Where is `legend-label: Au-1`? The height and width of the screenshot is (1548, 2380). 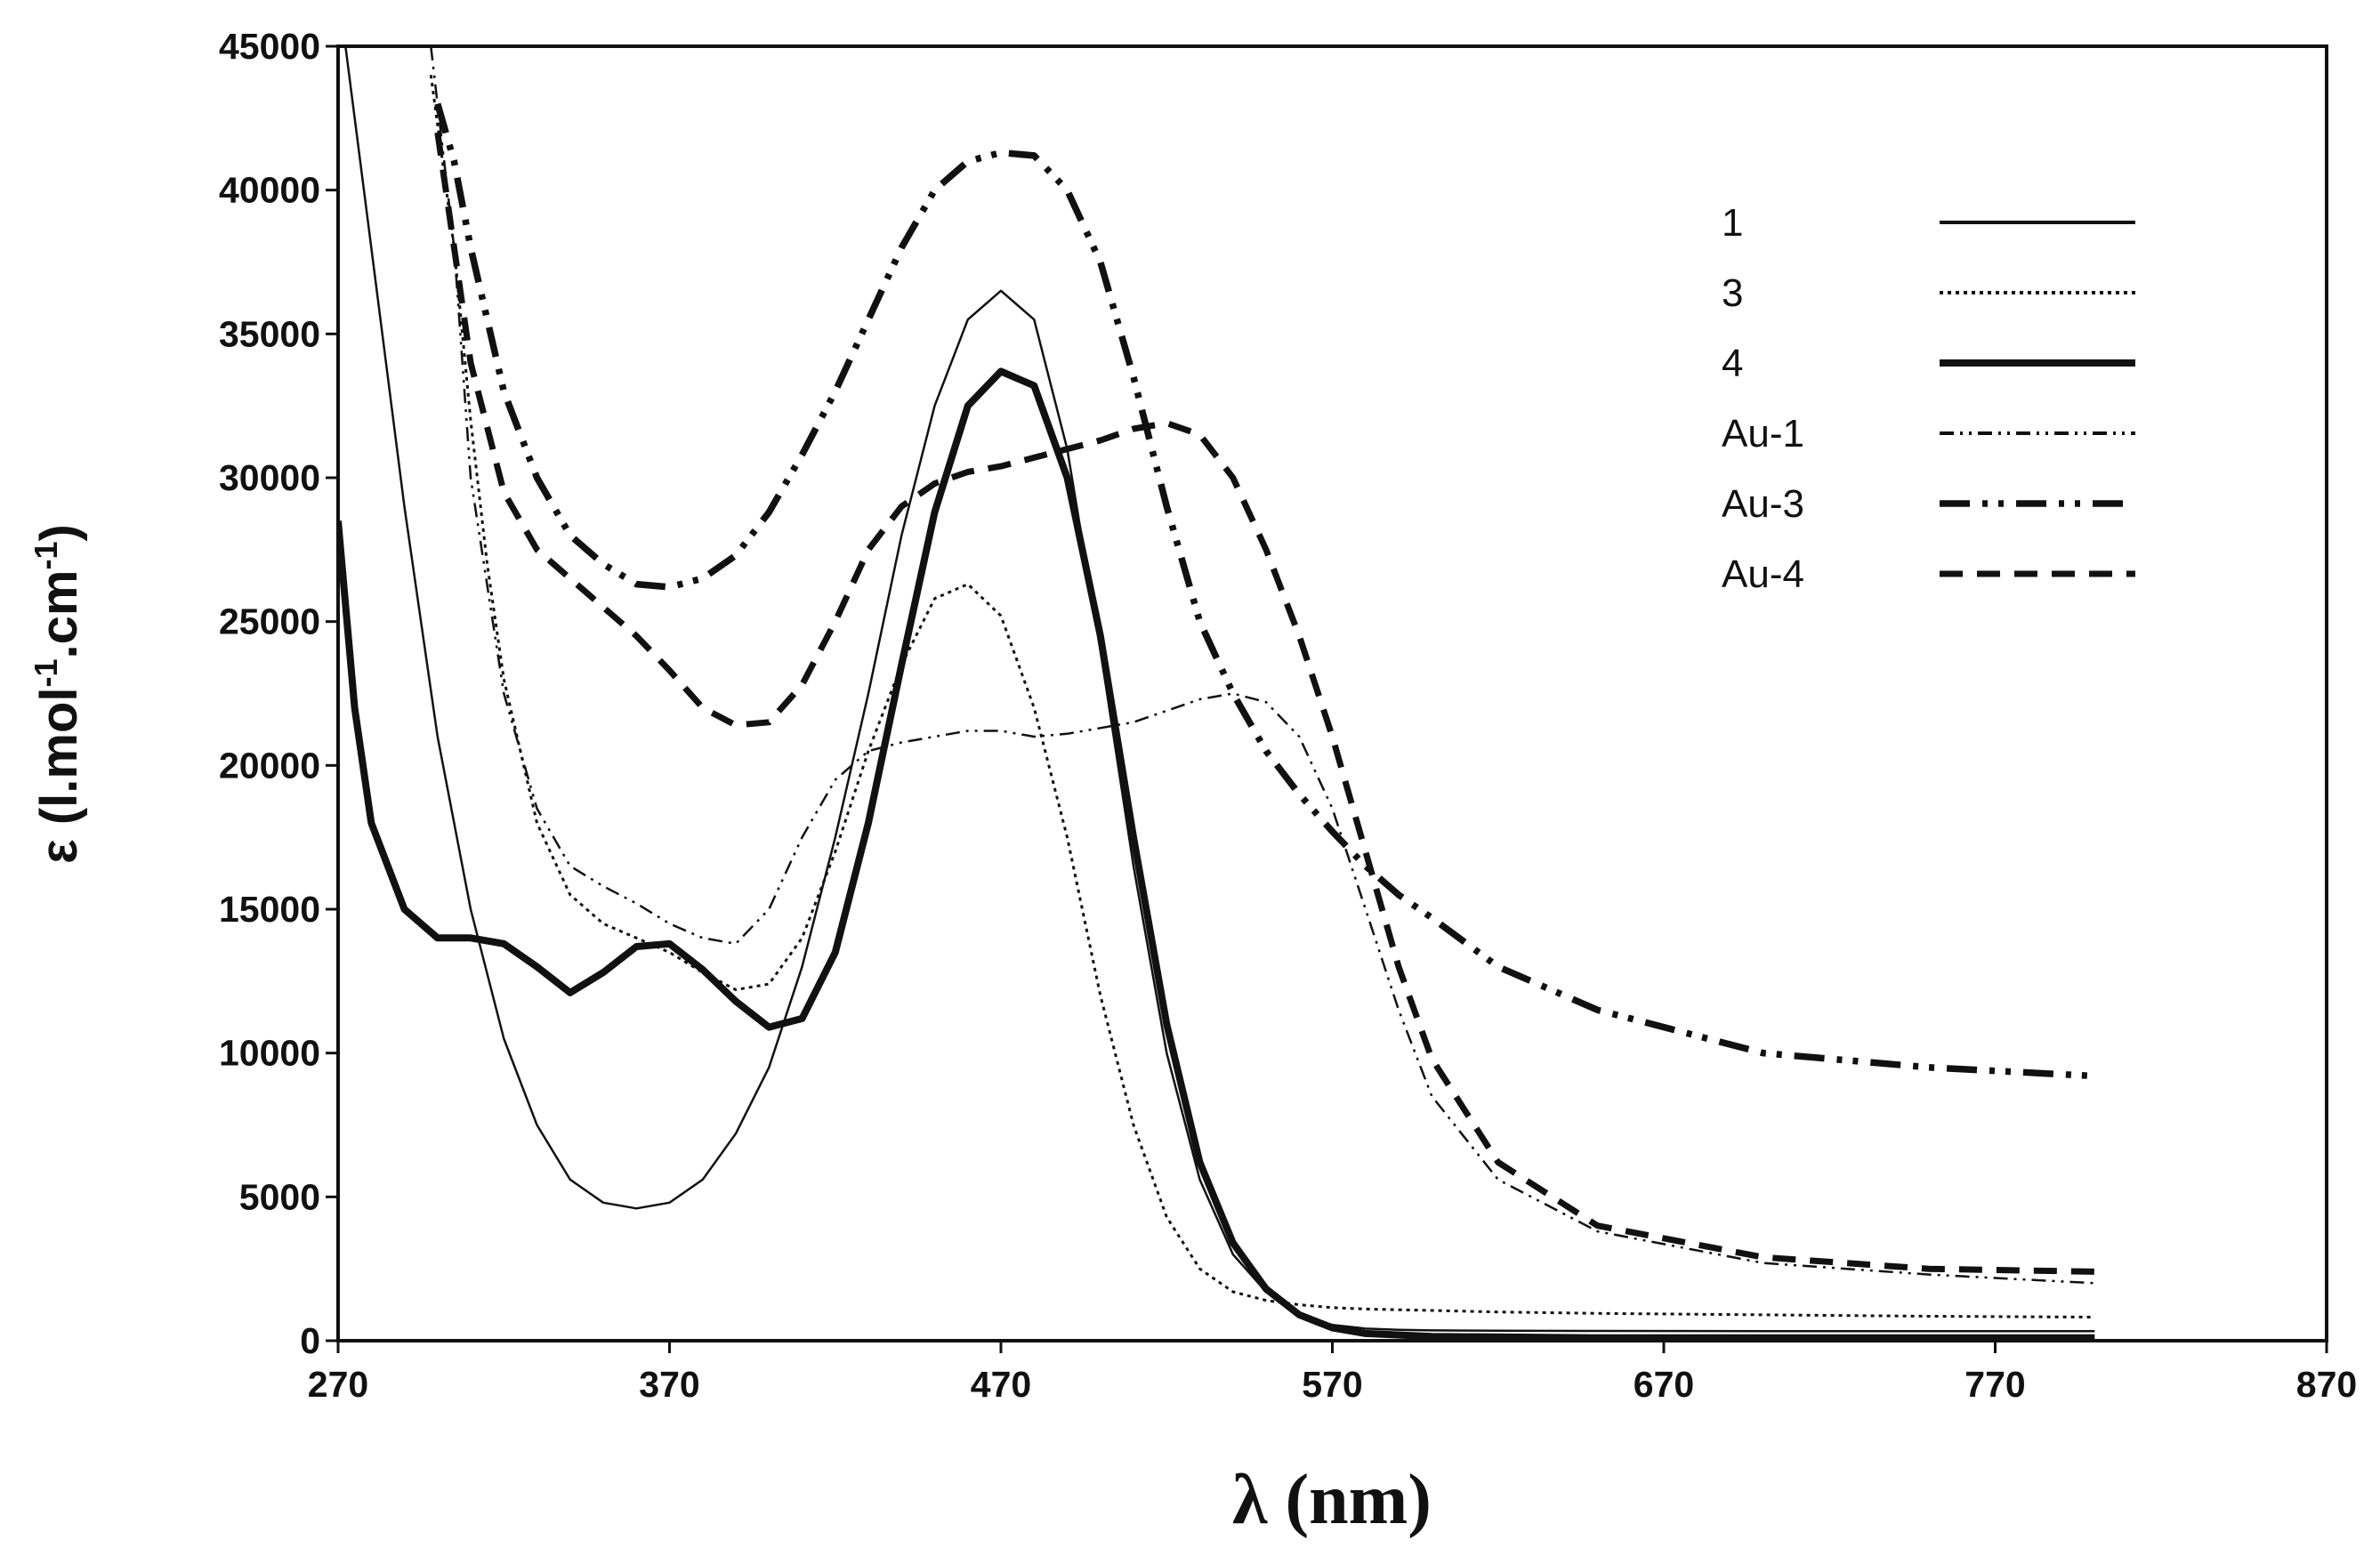
legend-label: Au-1 is located at coordinates (1763, 434).